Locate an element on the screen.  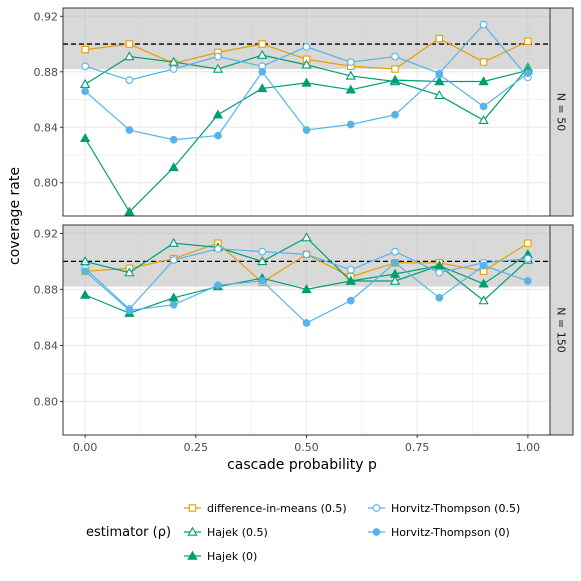
legend-item: difference-in-means (0.5) is located at coordinates (265, 508).